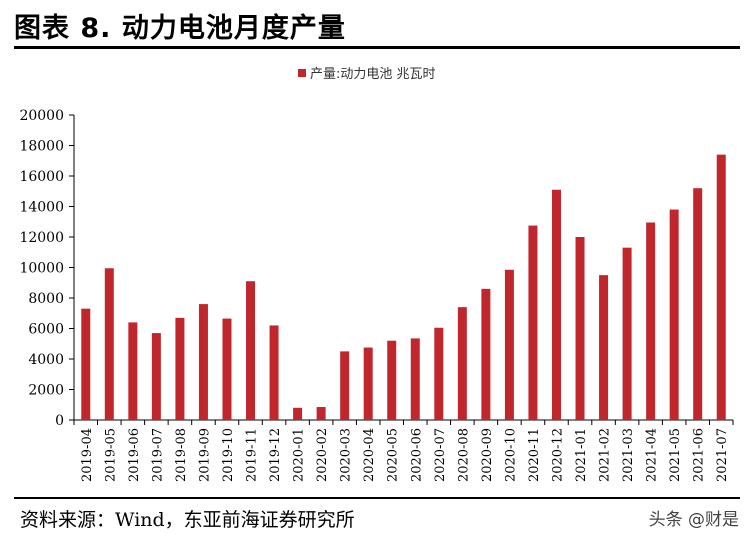  What do you see at coordinates (46, 330) in the screenshot?
I see `y-tick-label: 6000` at bounding box center [46, 330].